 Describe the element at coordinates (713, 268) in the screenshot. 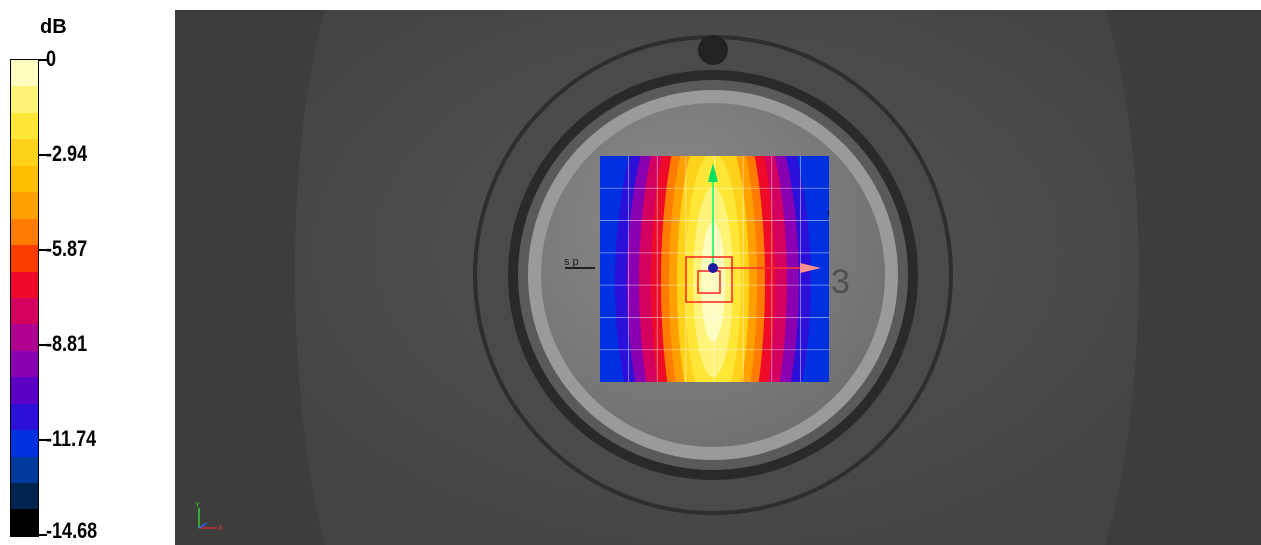

I see `probe-point` at that location.